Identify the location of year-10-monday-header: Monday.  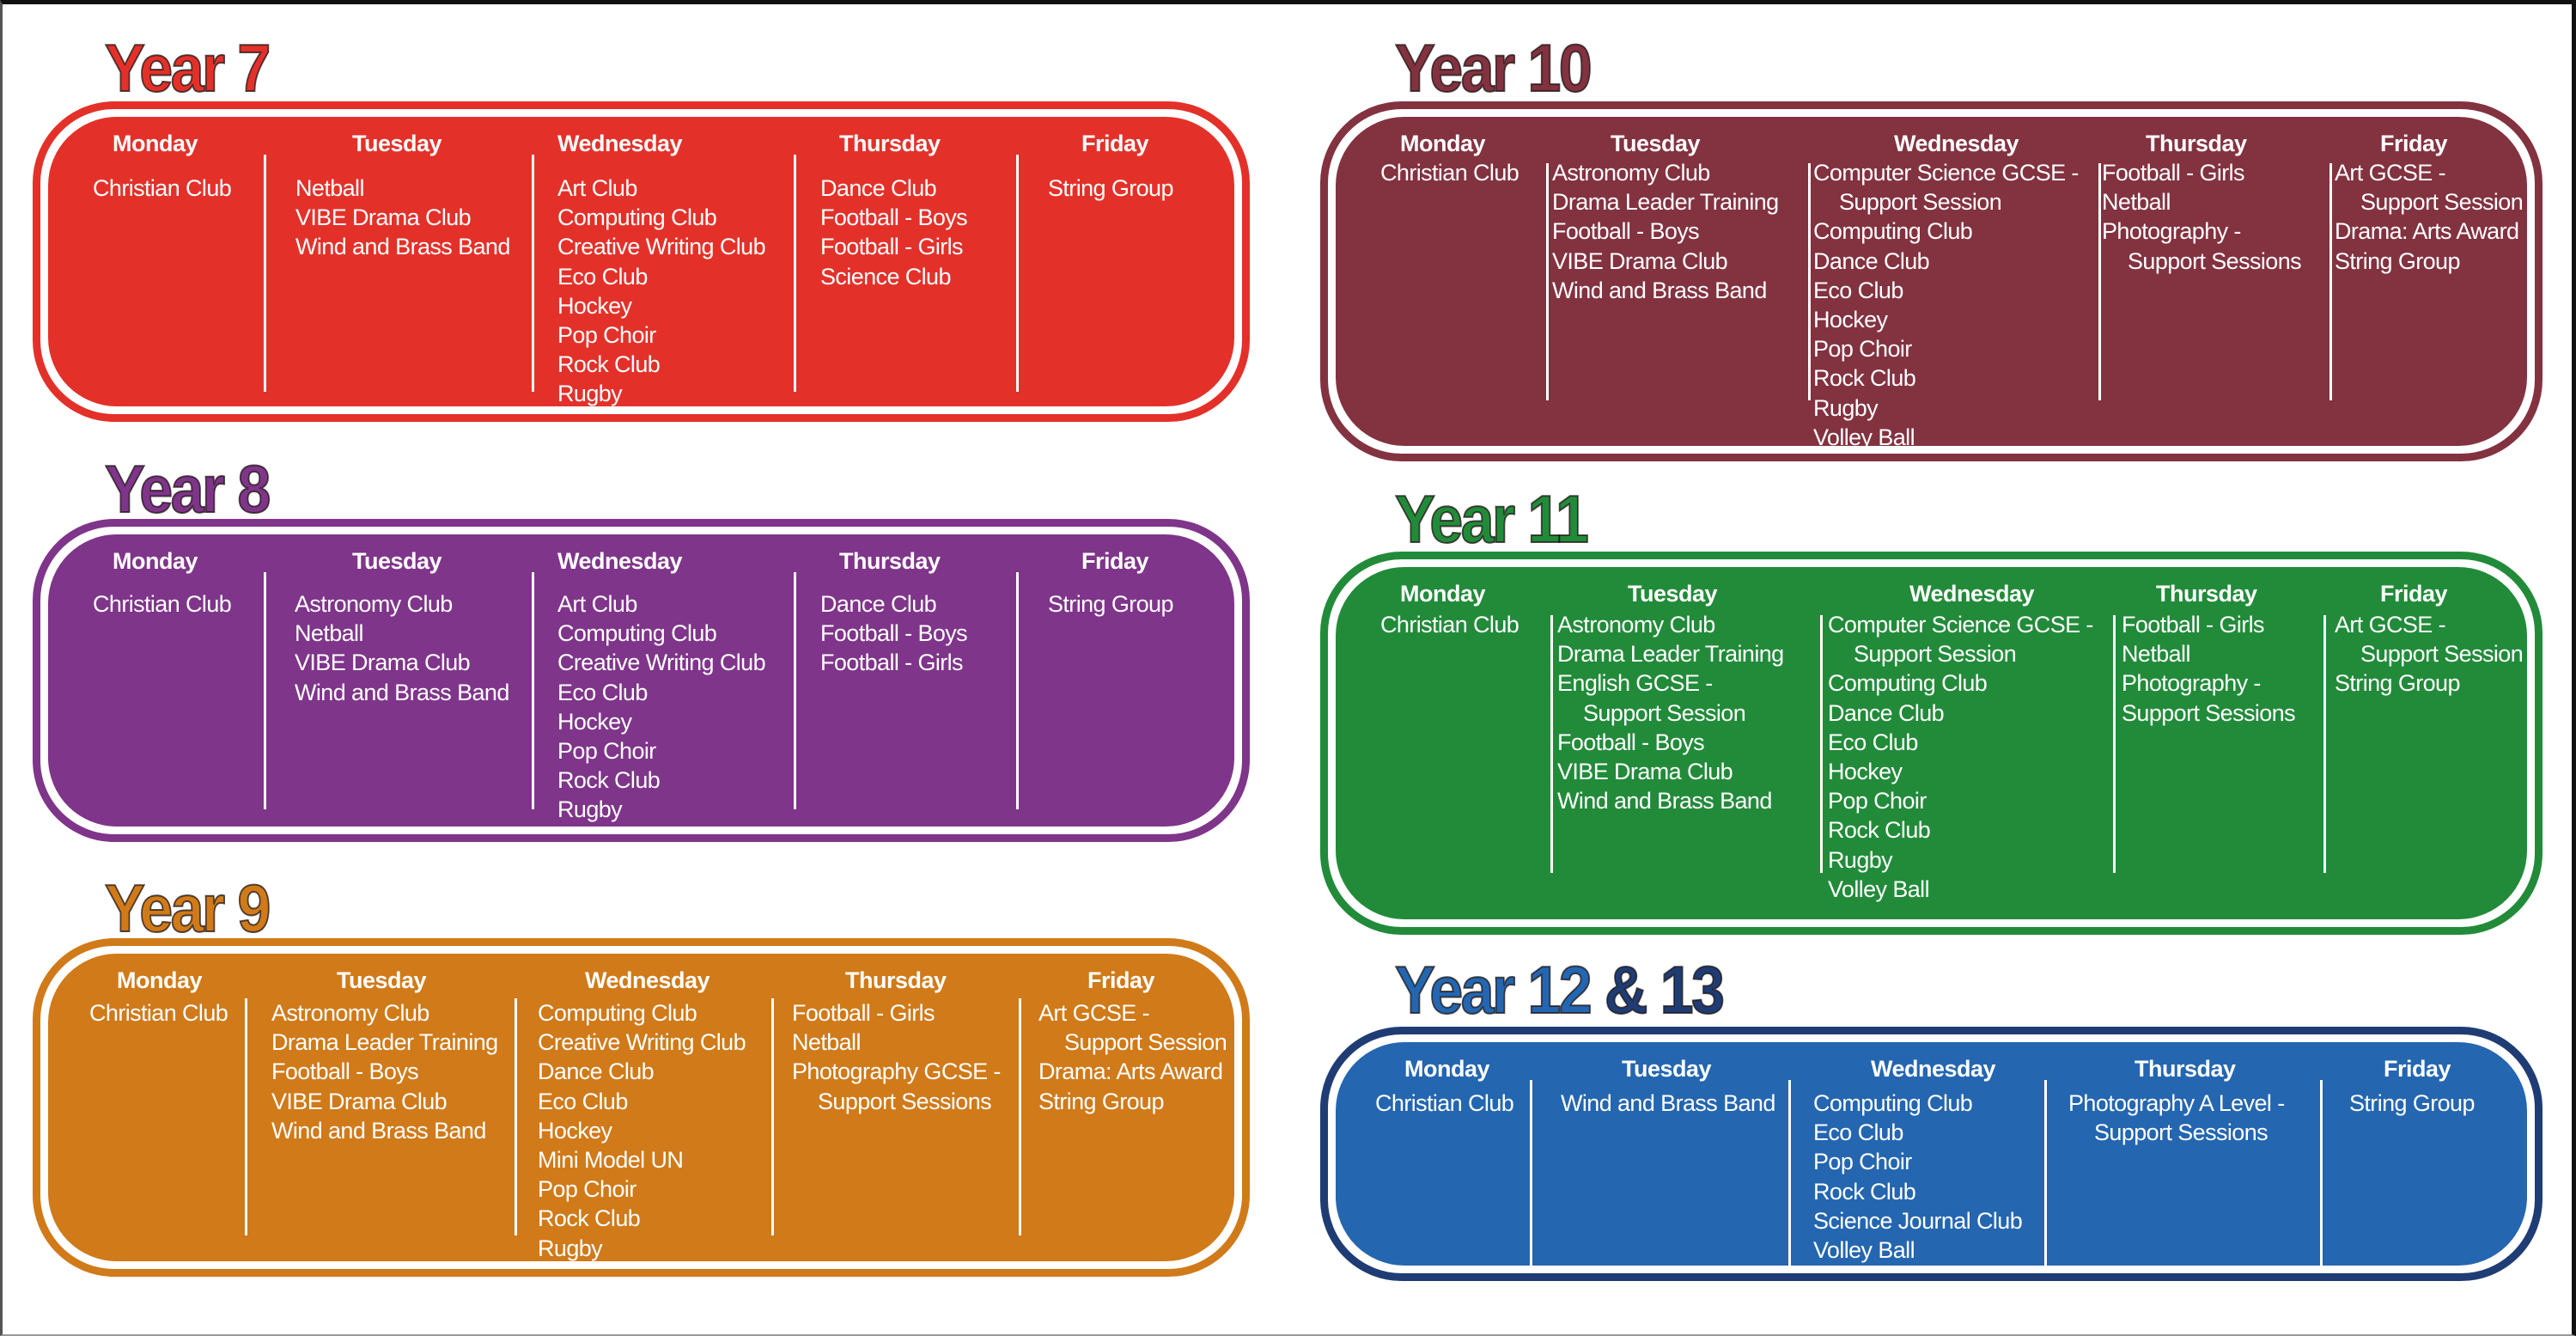
(1443, 143).